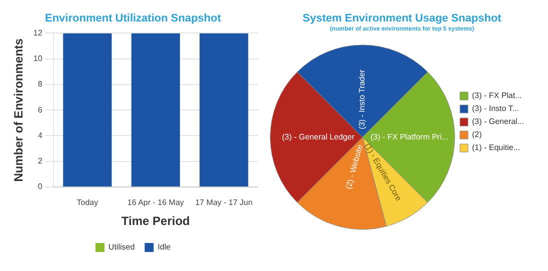 The width and height of the screenshot is (548, 271). I want to click on legend-label: (2), so click(477, 135).